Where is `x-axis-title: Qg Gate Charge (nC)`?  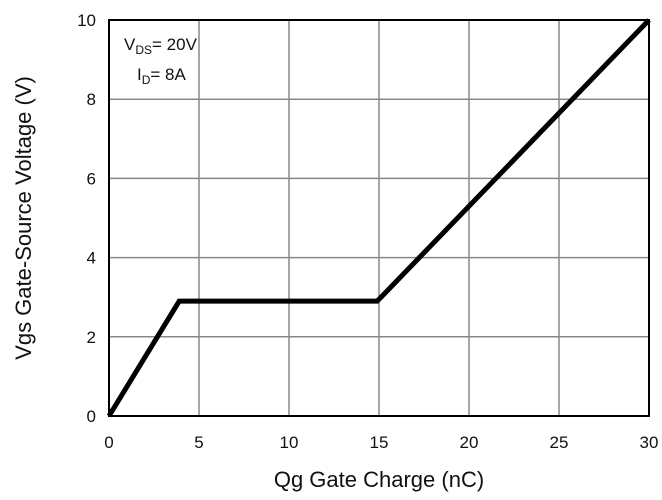 x-axis-title: Qg Gate Charge (nC) is located at coordinates (379, 479).